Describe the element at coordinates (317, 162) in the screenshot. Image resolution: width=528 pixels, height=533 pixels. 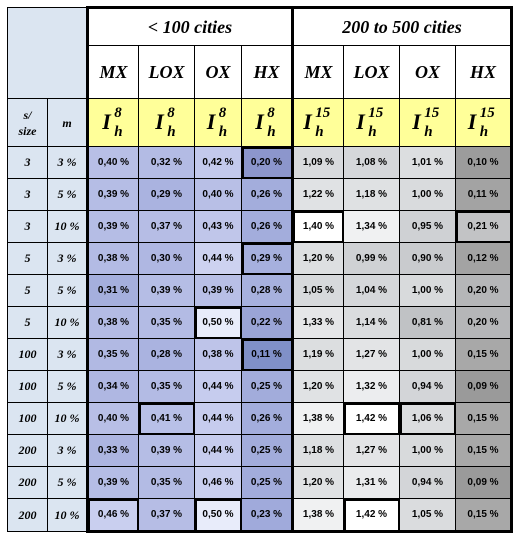
I see `value-cell: 1,09 %` at that location.